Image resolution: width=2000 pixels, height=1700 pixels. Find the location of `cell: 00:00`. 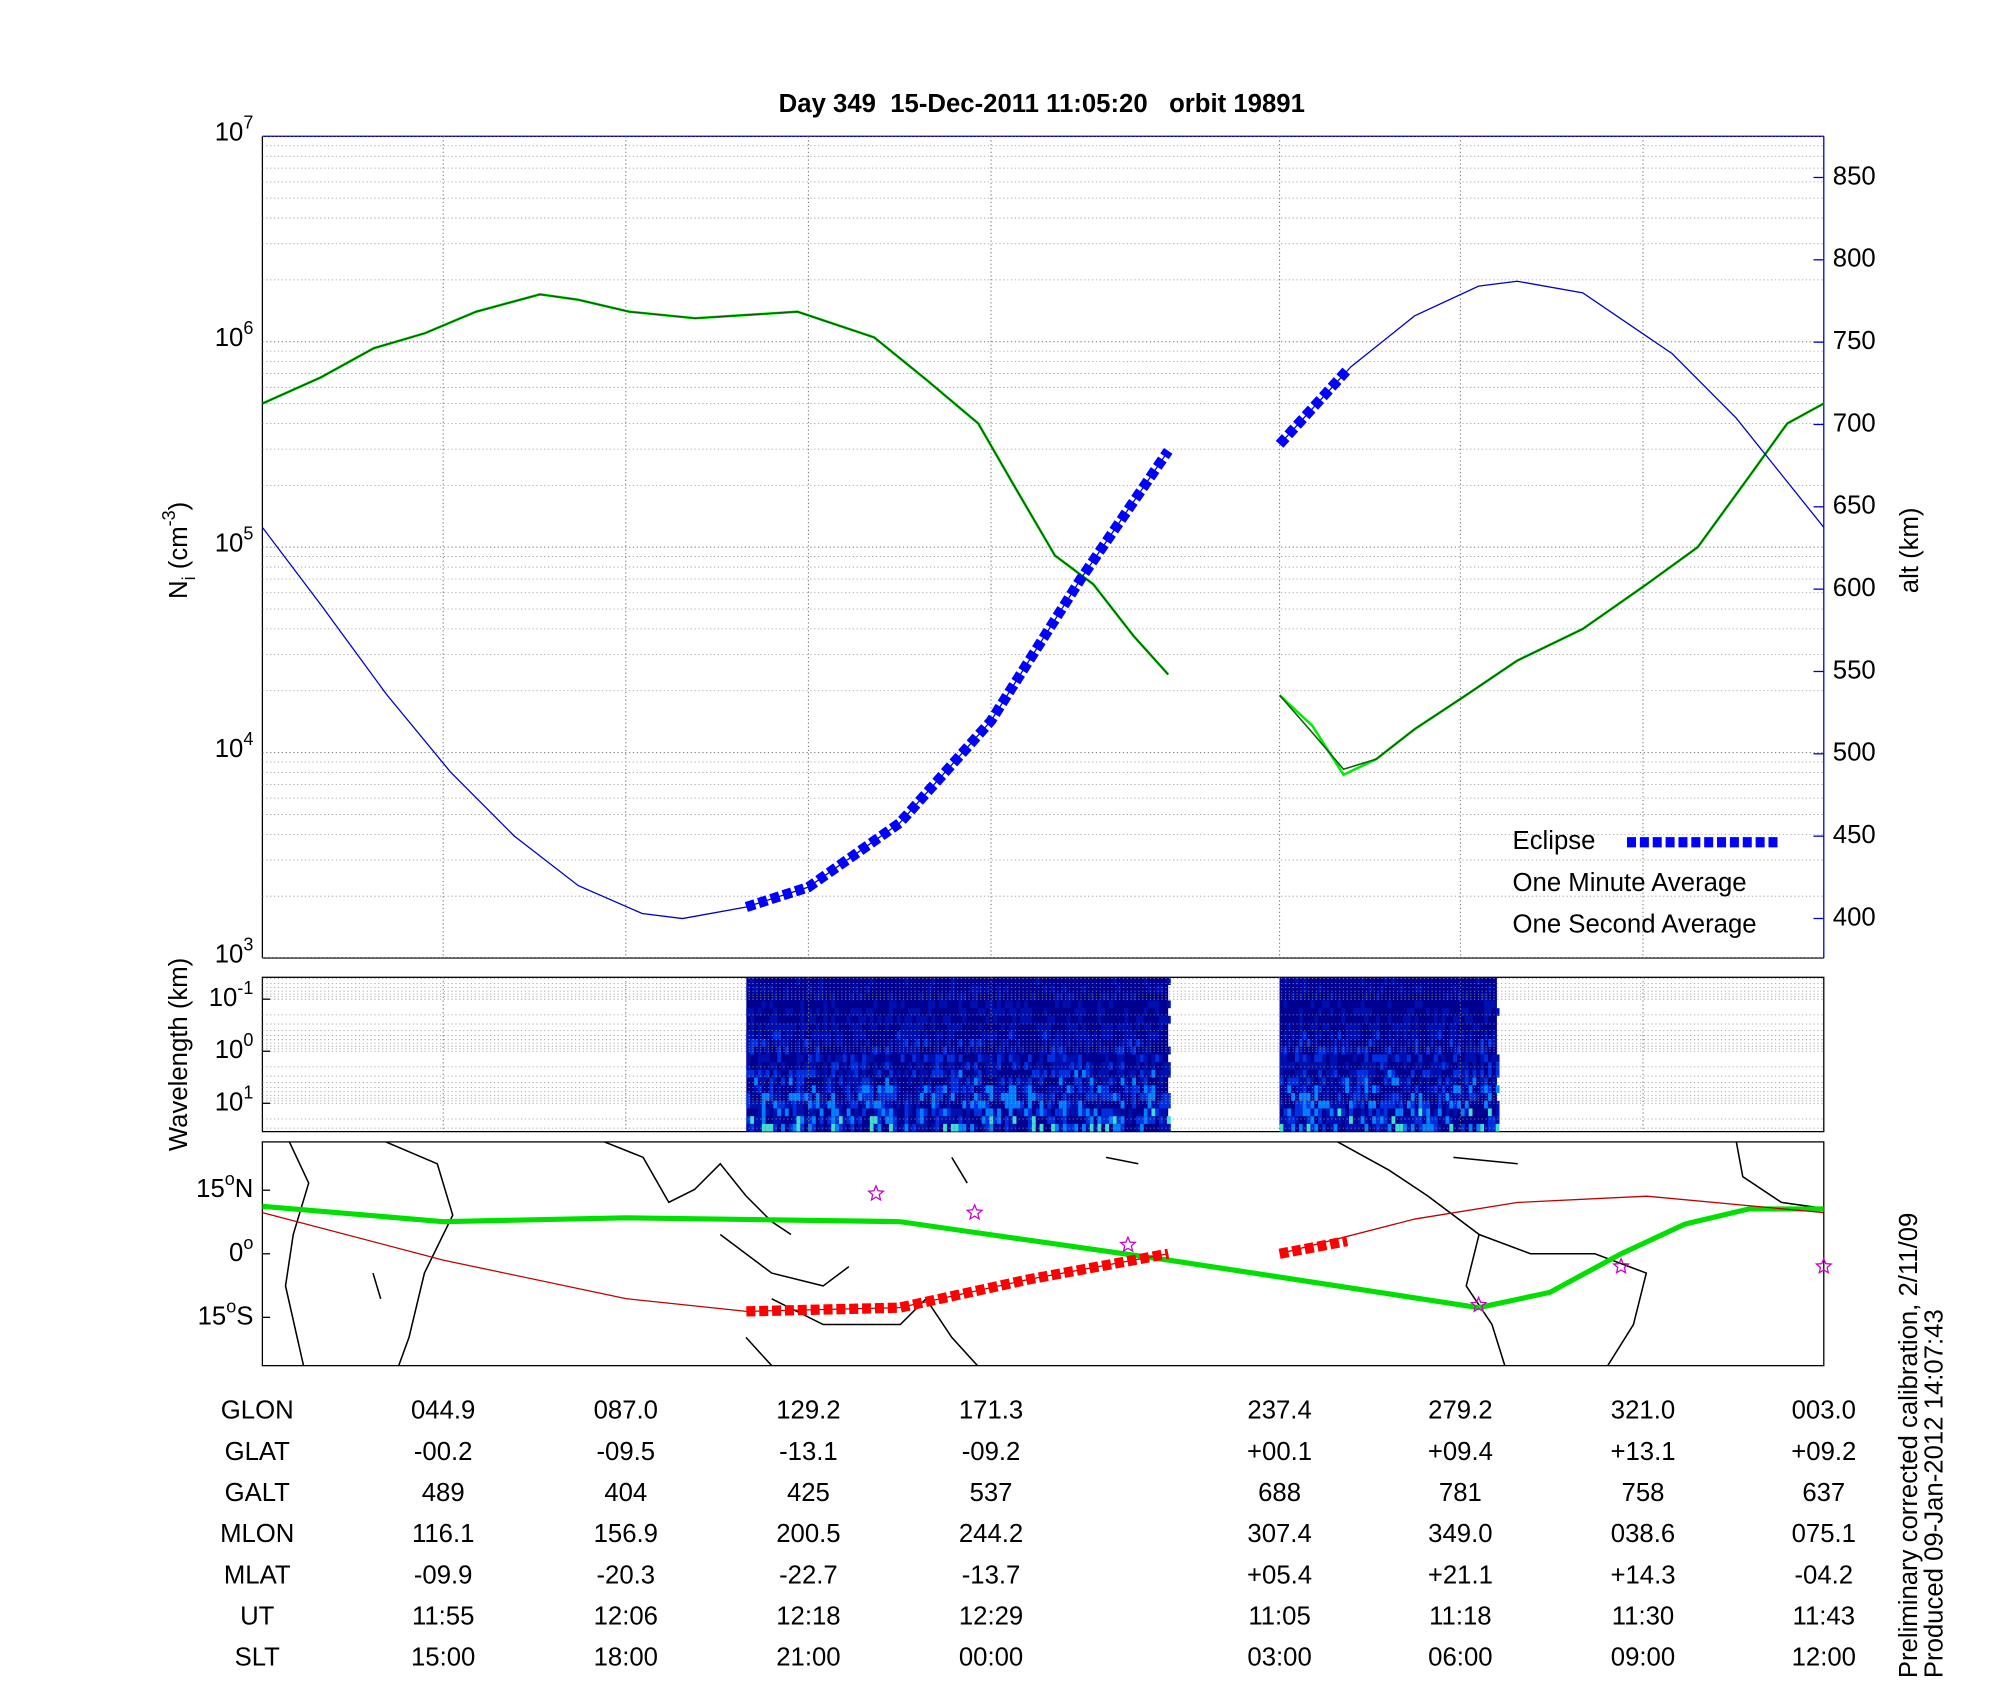

cell: 00:00 is located at coordinates (991, 1658).